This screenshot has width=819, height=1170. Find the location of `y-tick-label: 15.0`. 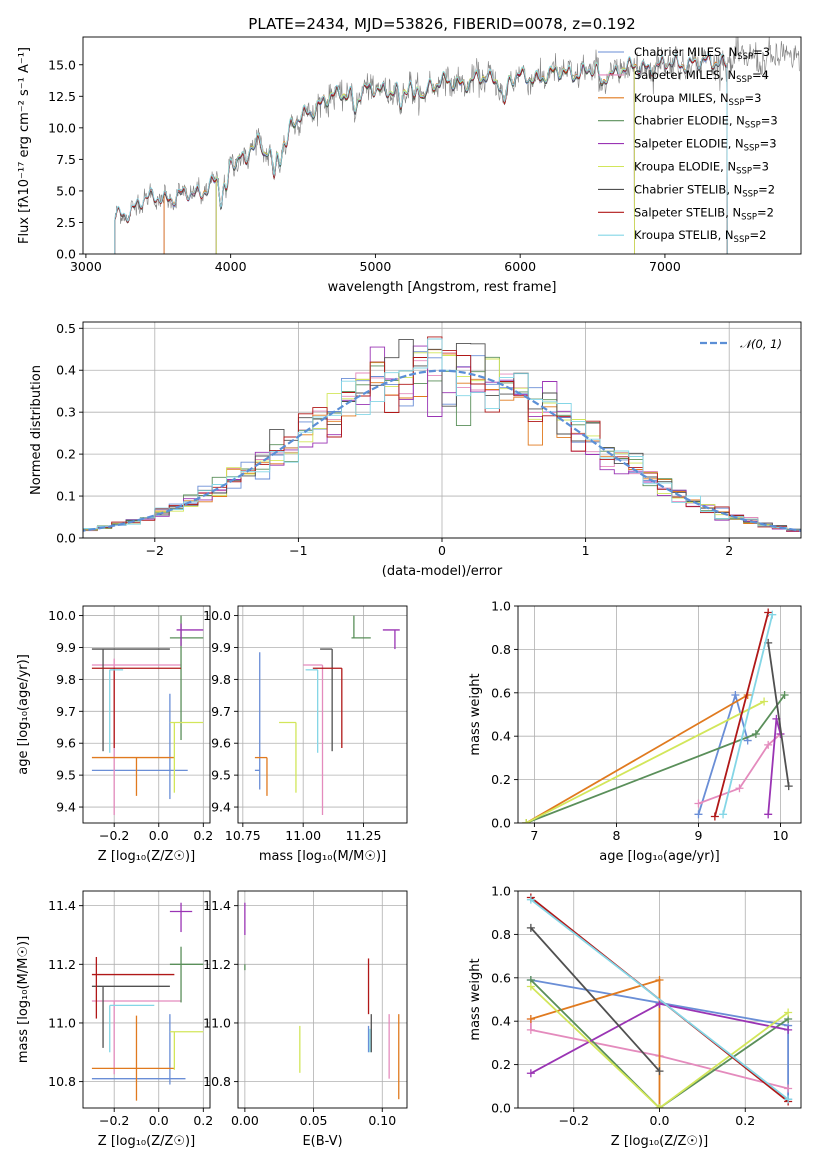

y-tick-label: 15.0 is located at coordinates (62, 64).